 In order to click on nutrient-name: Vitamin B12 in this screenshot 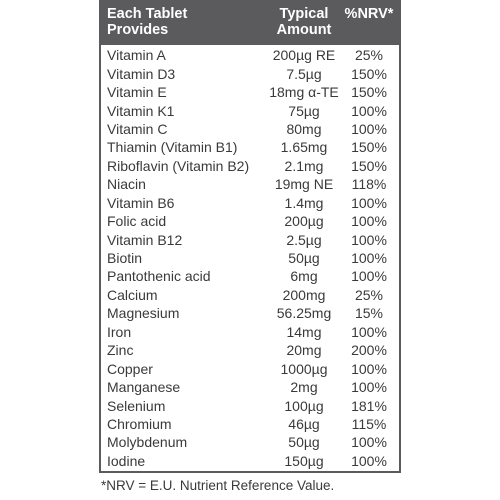, I will do `click(145, 239)`.